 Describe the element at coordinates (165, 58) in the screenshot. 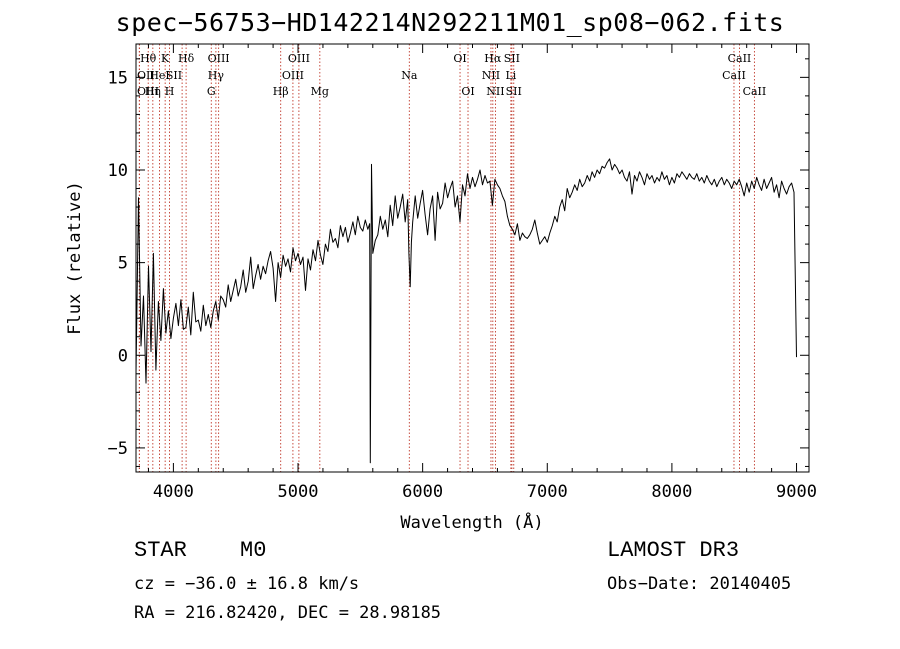

I see `spectral-line-label: K` at that location.